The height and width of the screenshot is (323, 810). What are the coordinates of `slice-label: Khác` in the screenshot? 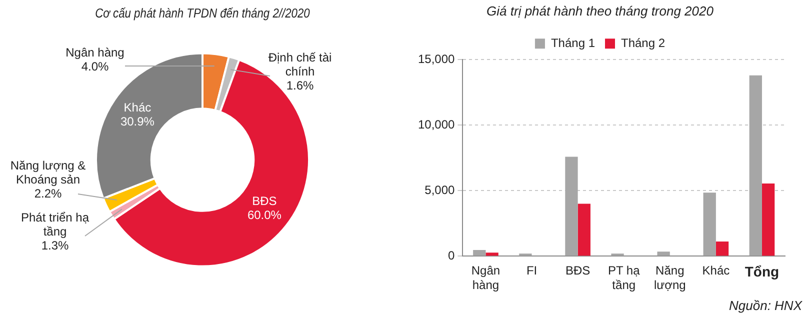 It's located at (138, 107).